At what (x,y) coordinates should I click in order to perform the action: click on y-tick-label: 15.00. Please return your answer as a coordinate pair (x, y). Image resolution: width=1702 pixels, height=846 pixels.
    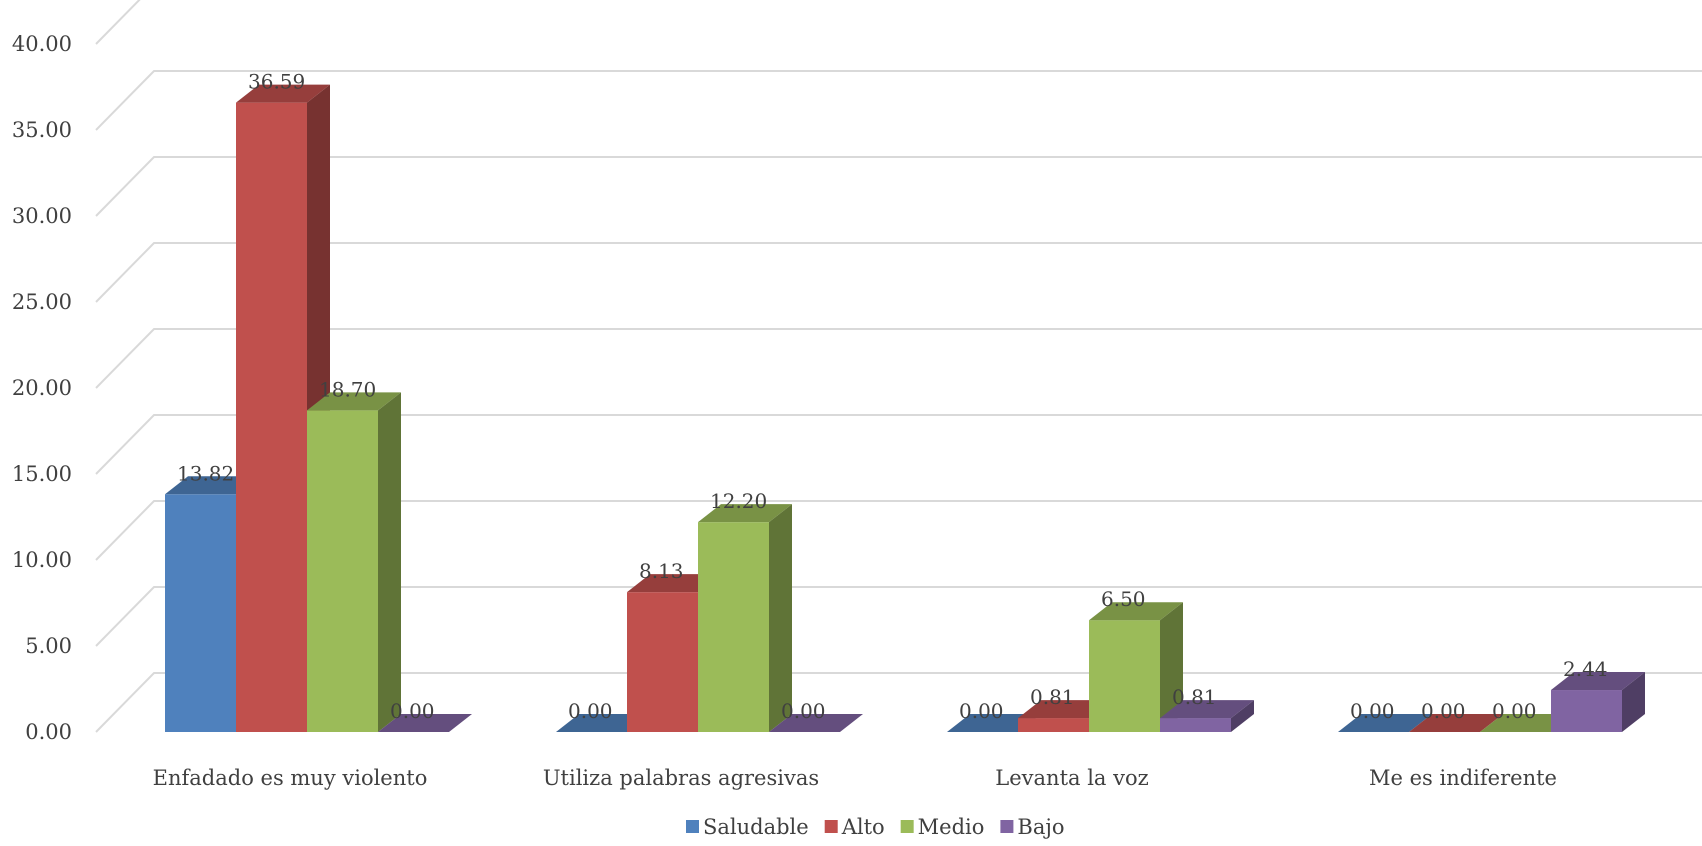
    Looking at the image, I should click on (42, 474).